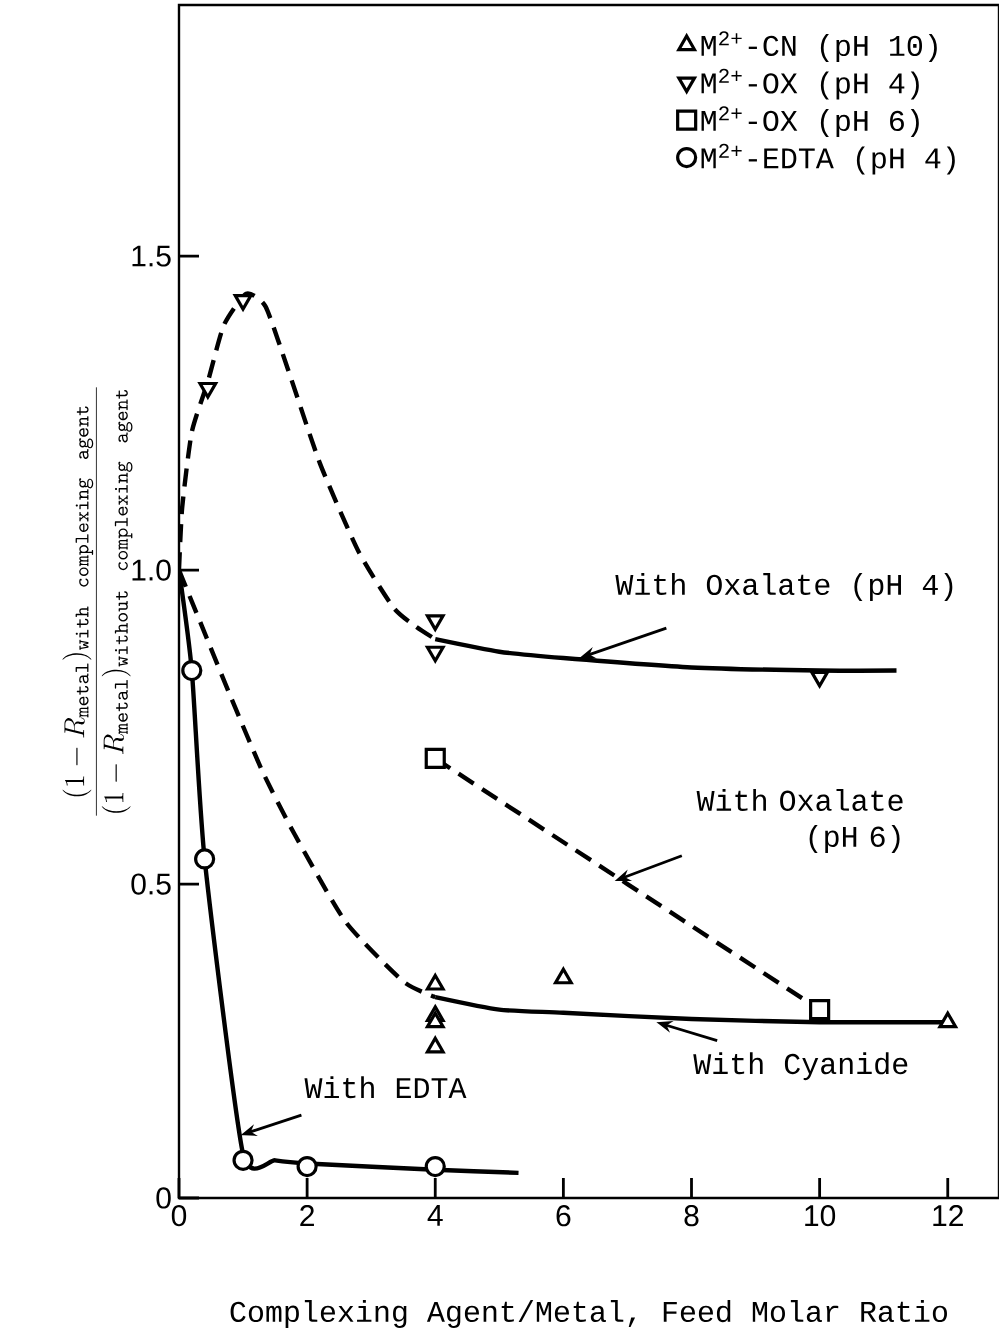 Image resolution: width=999 pixels, height=1329 pixels. Describe the element at coordinates (385, 1087) in the screenshot. I see `annotation: With EDTA` at that location.